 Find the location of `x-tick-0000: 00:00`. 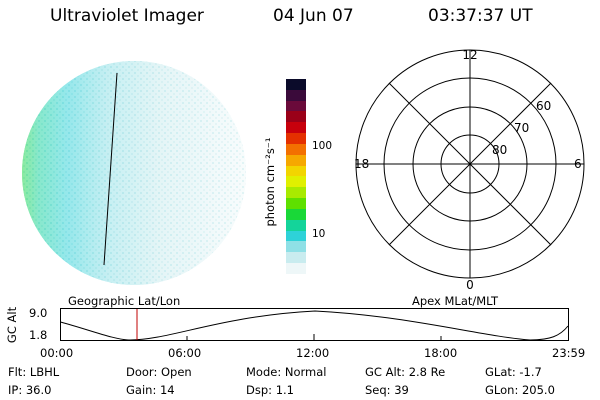

x-tick-0000: 00:00 is located at coordinates (57, 353).